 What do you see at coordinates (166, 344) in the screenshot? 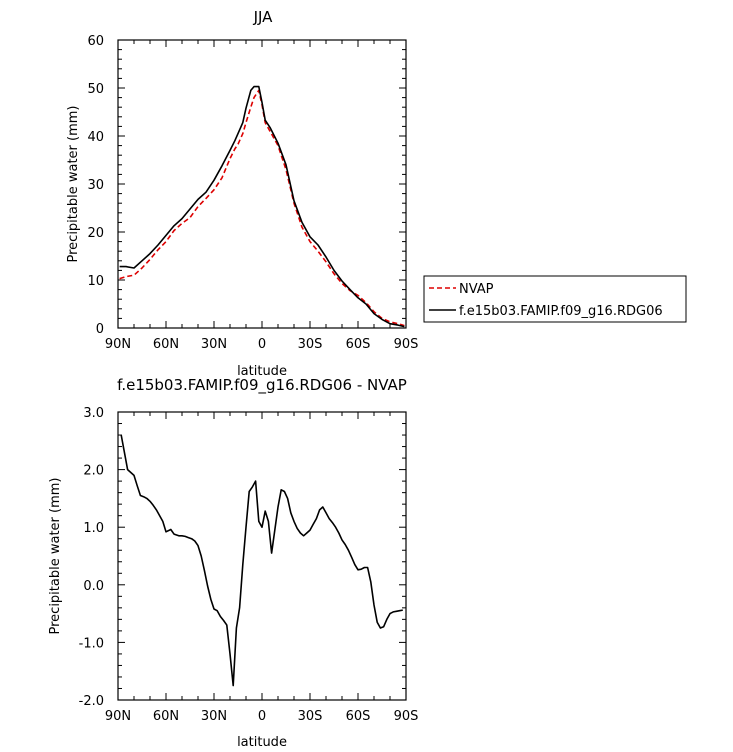
I see `top-x-tick-label: 60N` at bounding box center [166, 344].